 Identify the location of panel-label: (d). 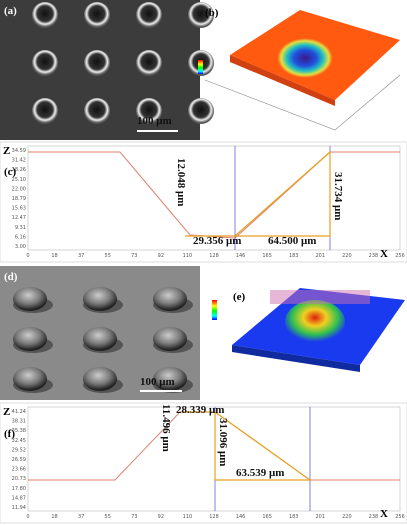
(11, 277).